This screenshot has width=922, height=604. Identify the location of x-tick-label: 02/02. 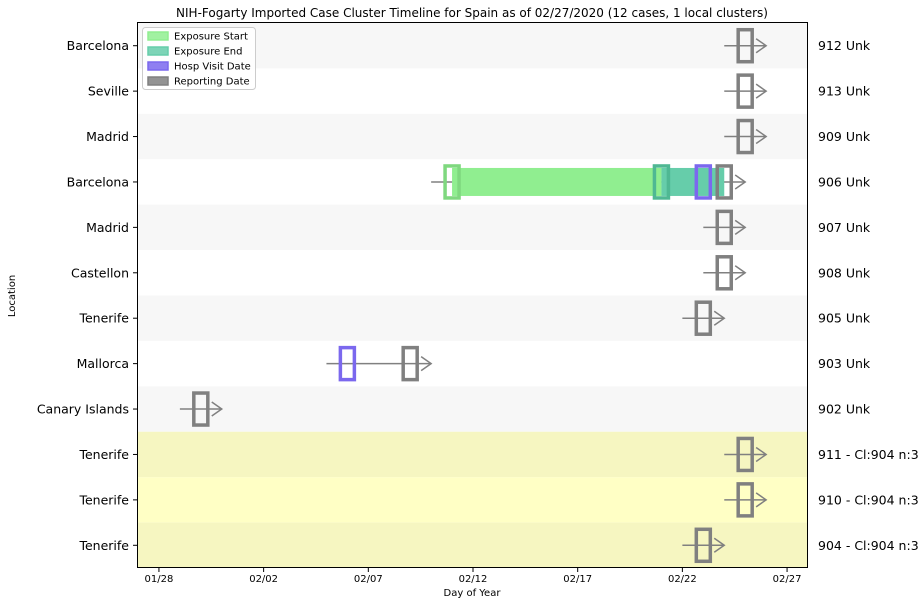
(263, 579).